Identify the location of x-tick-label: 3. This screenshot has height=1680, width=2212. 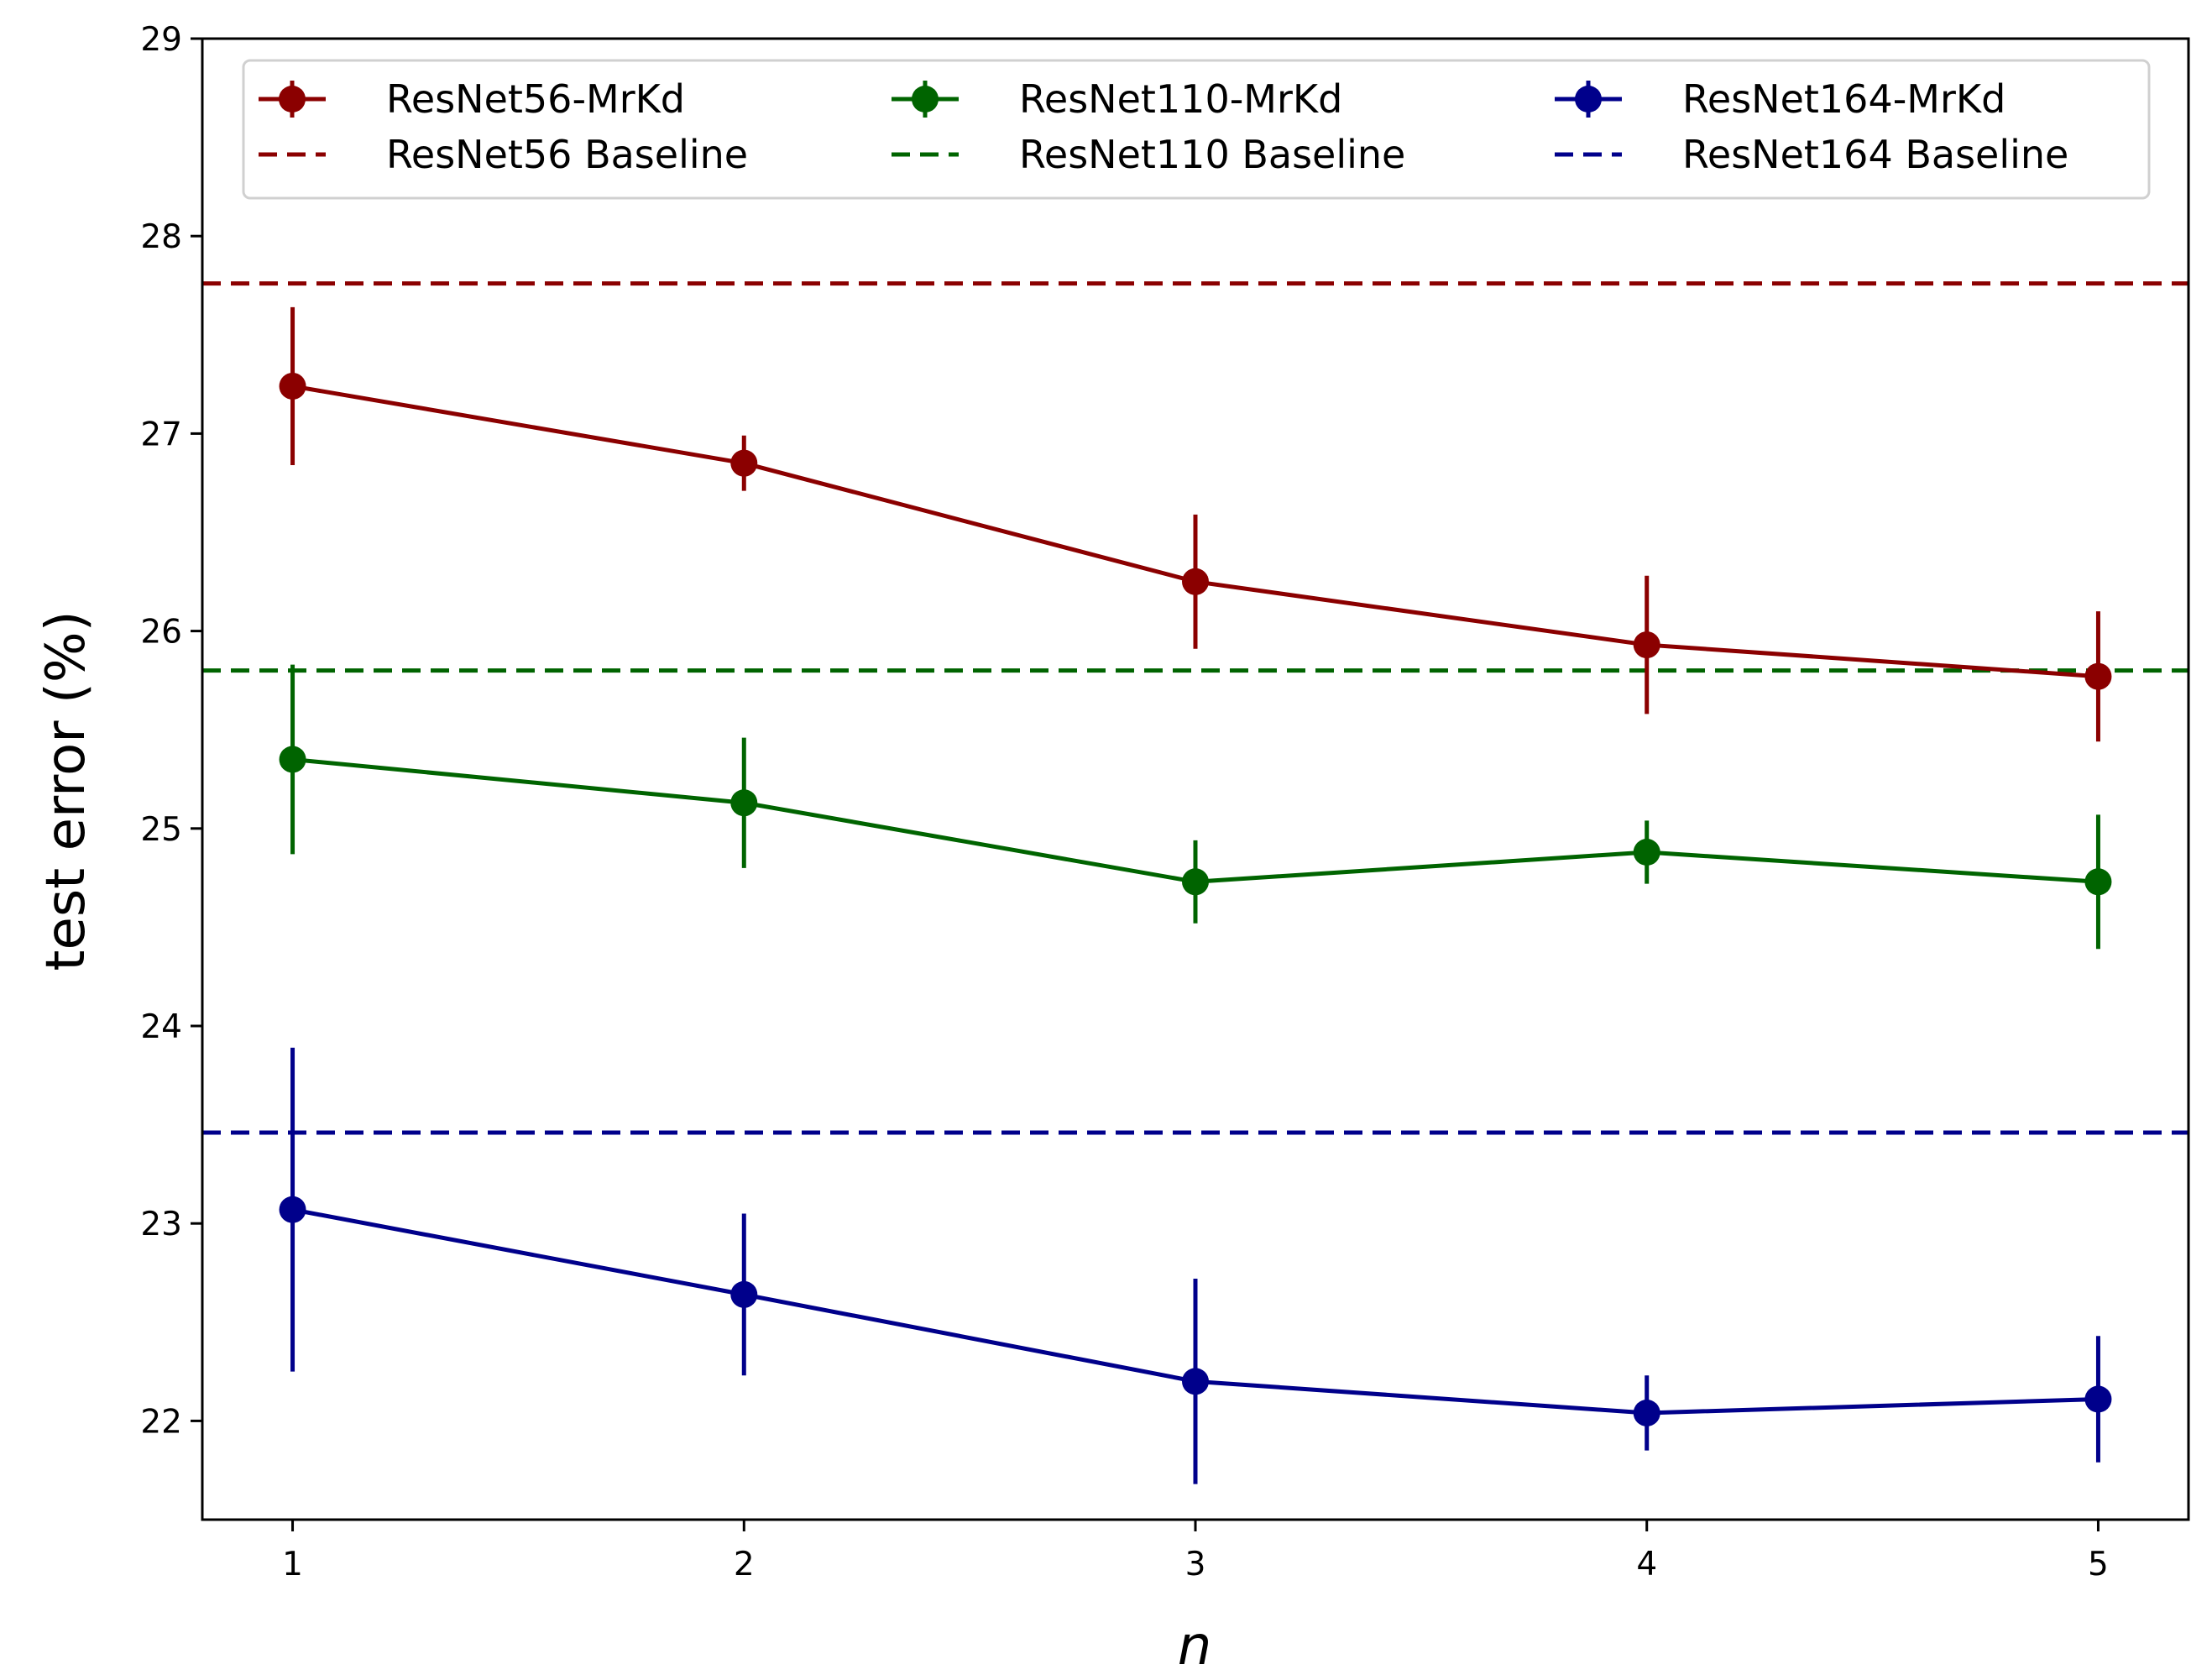
(1195, 1564).